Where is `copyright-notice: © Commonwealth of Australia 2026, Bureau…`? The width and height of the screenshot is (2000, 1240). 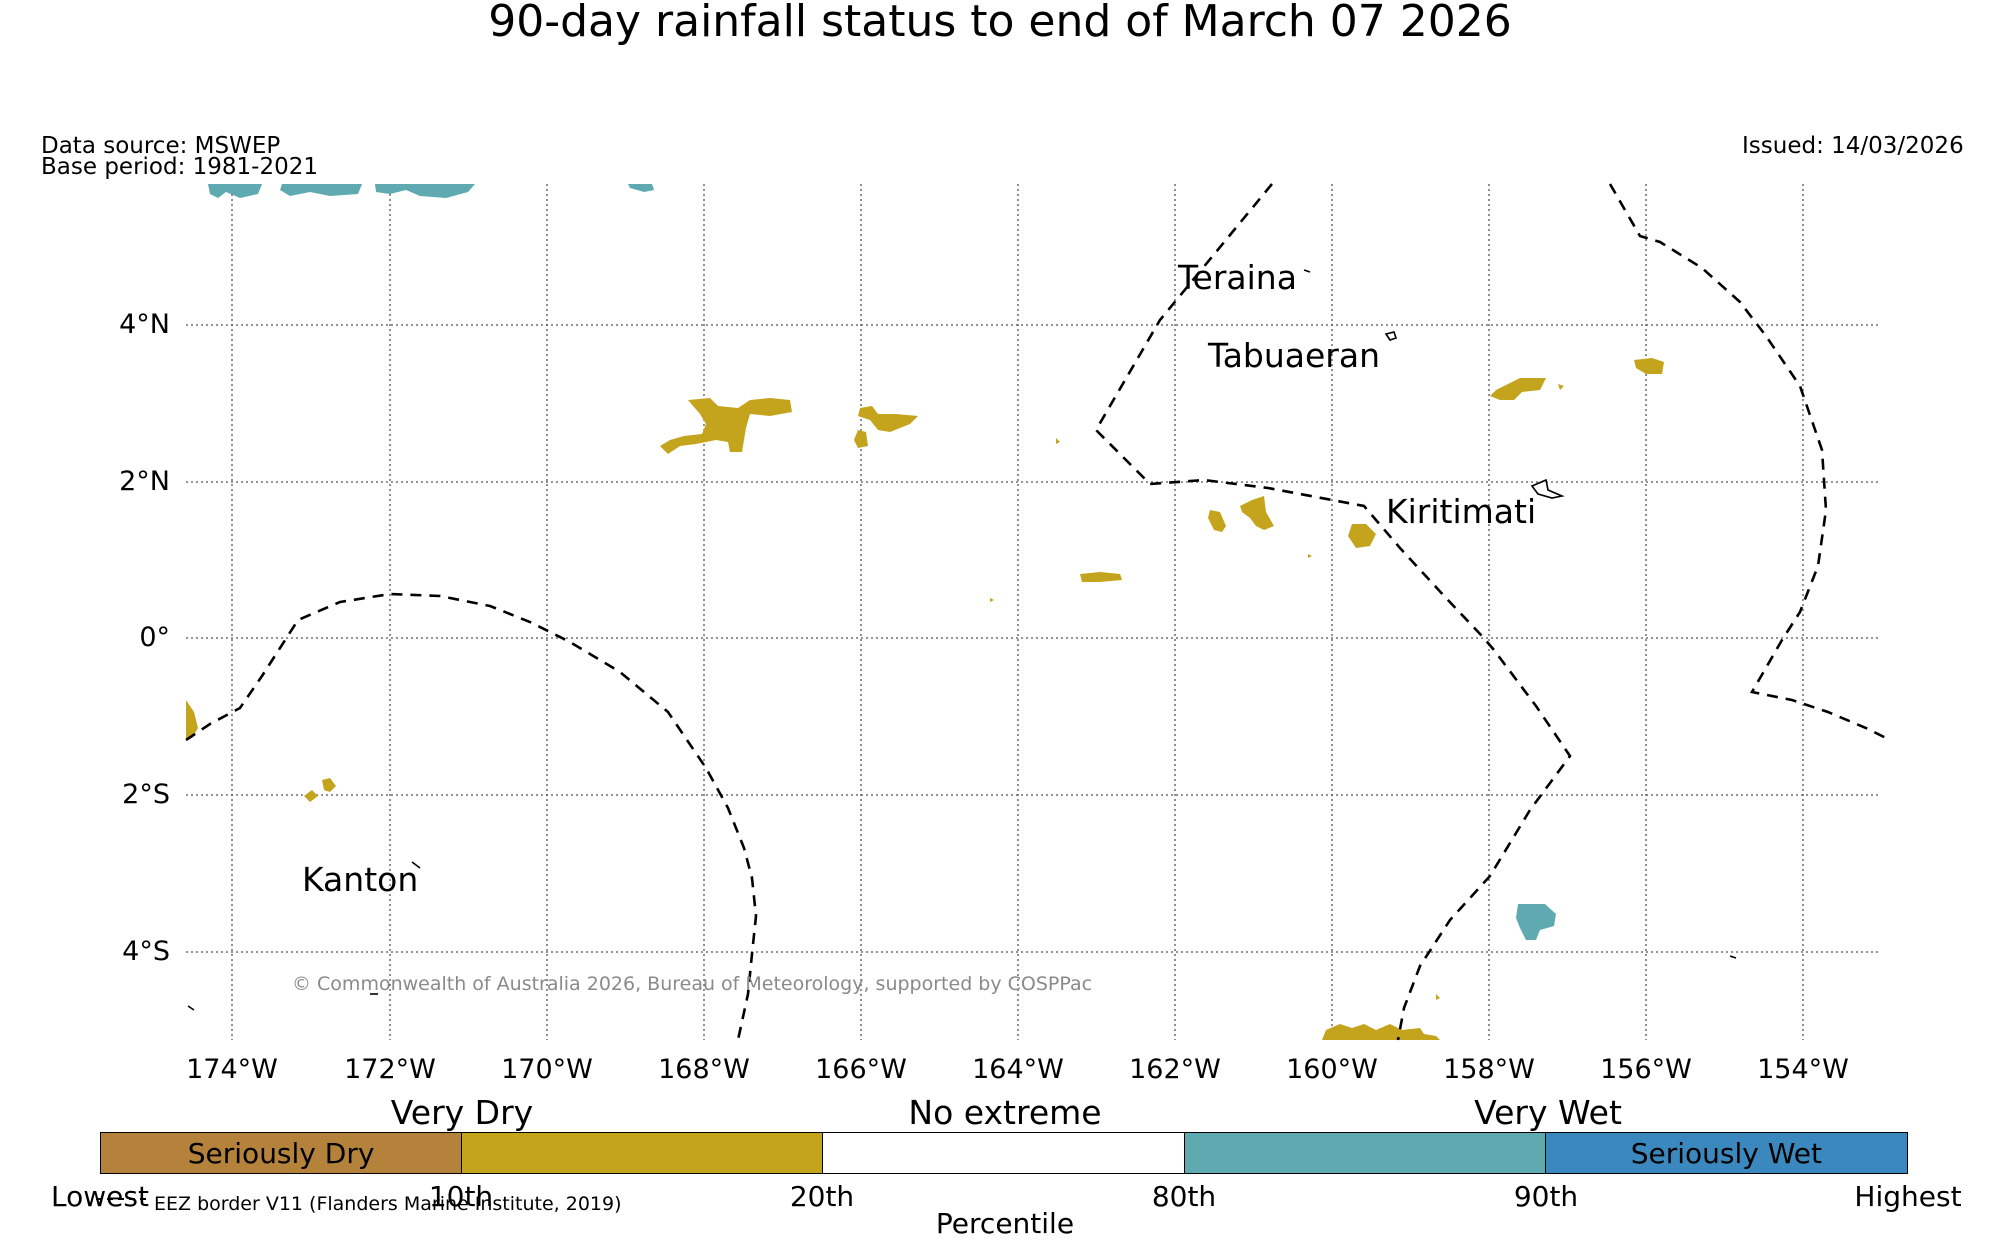 copyright-notice: © Commonwealth of Australia 2026, Bureau… is located at coordinates (692, 984).